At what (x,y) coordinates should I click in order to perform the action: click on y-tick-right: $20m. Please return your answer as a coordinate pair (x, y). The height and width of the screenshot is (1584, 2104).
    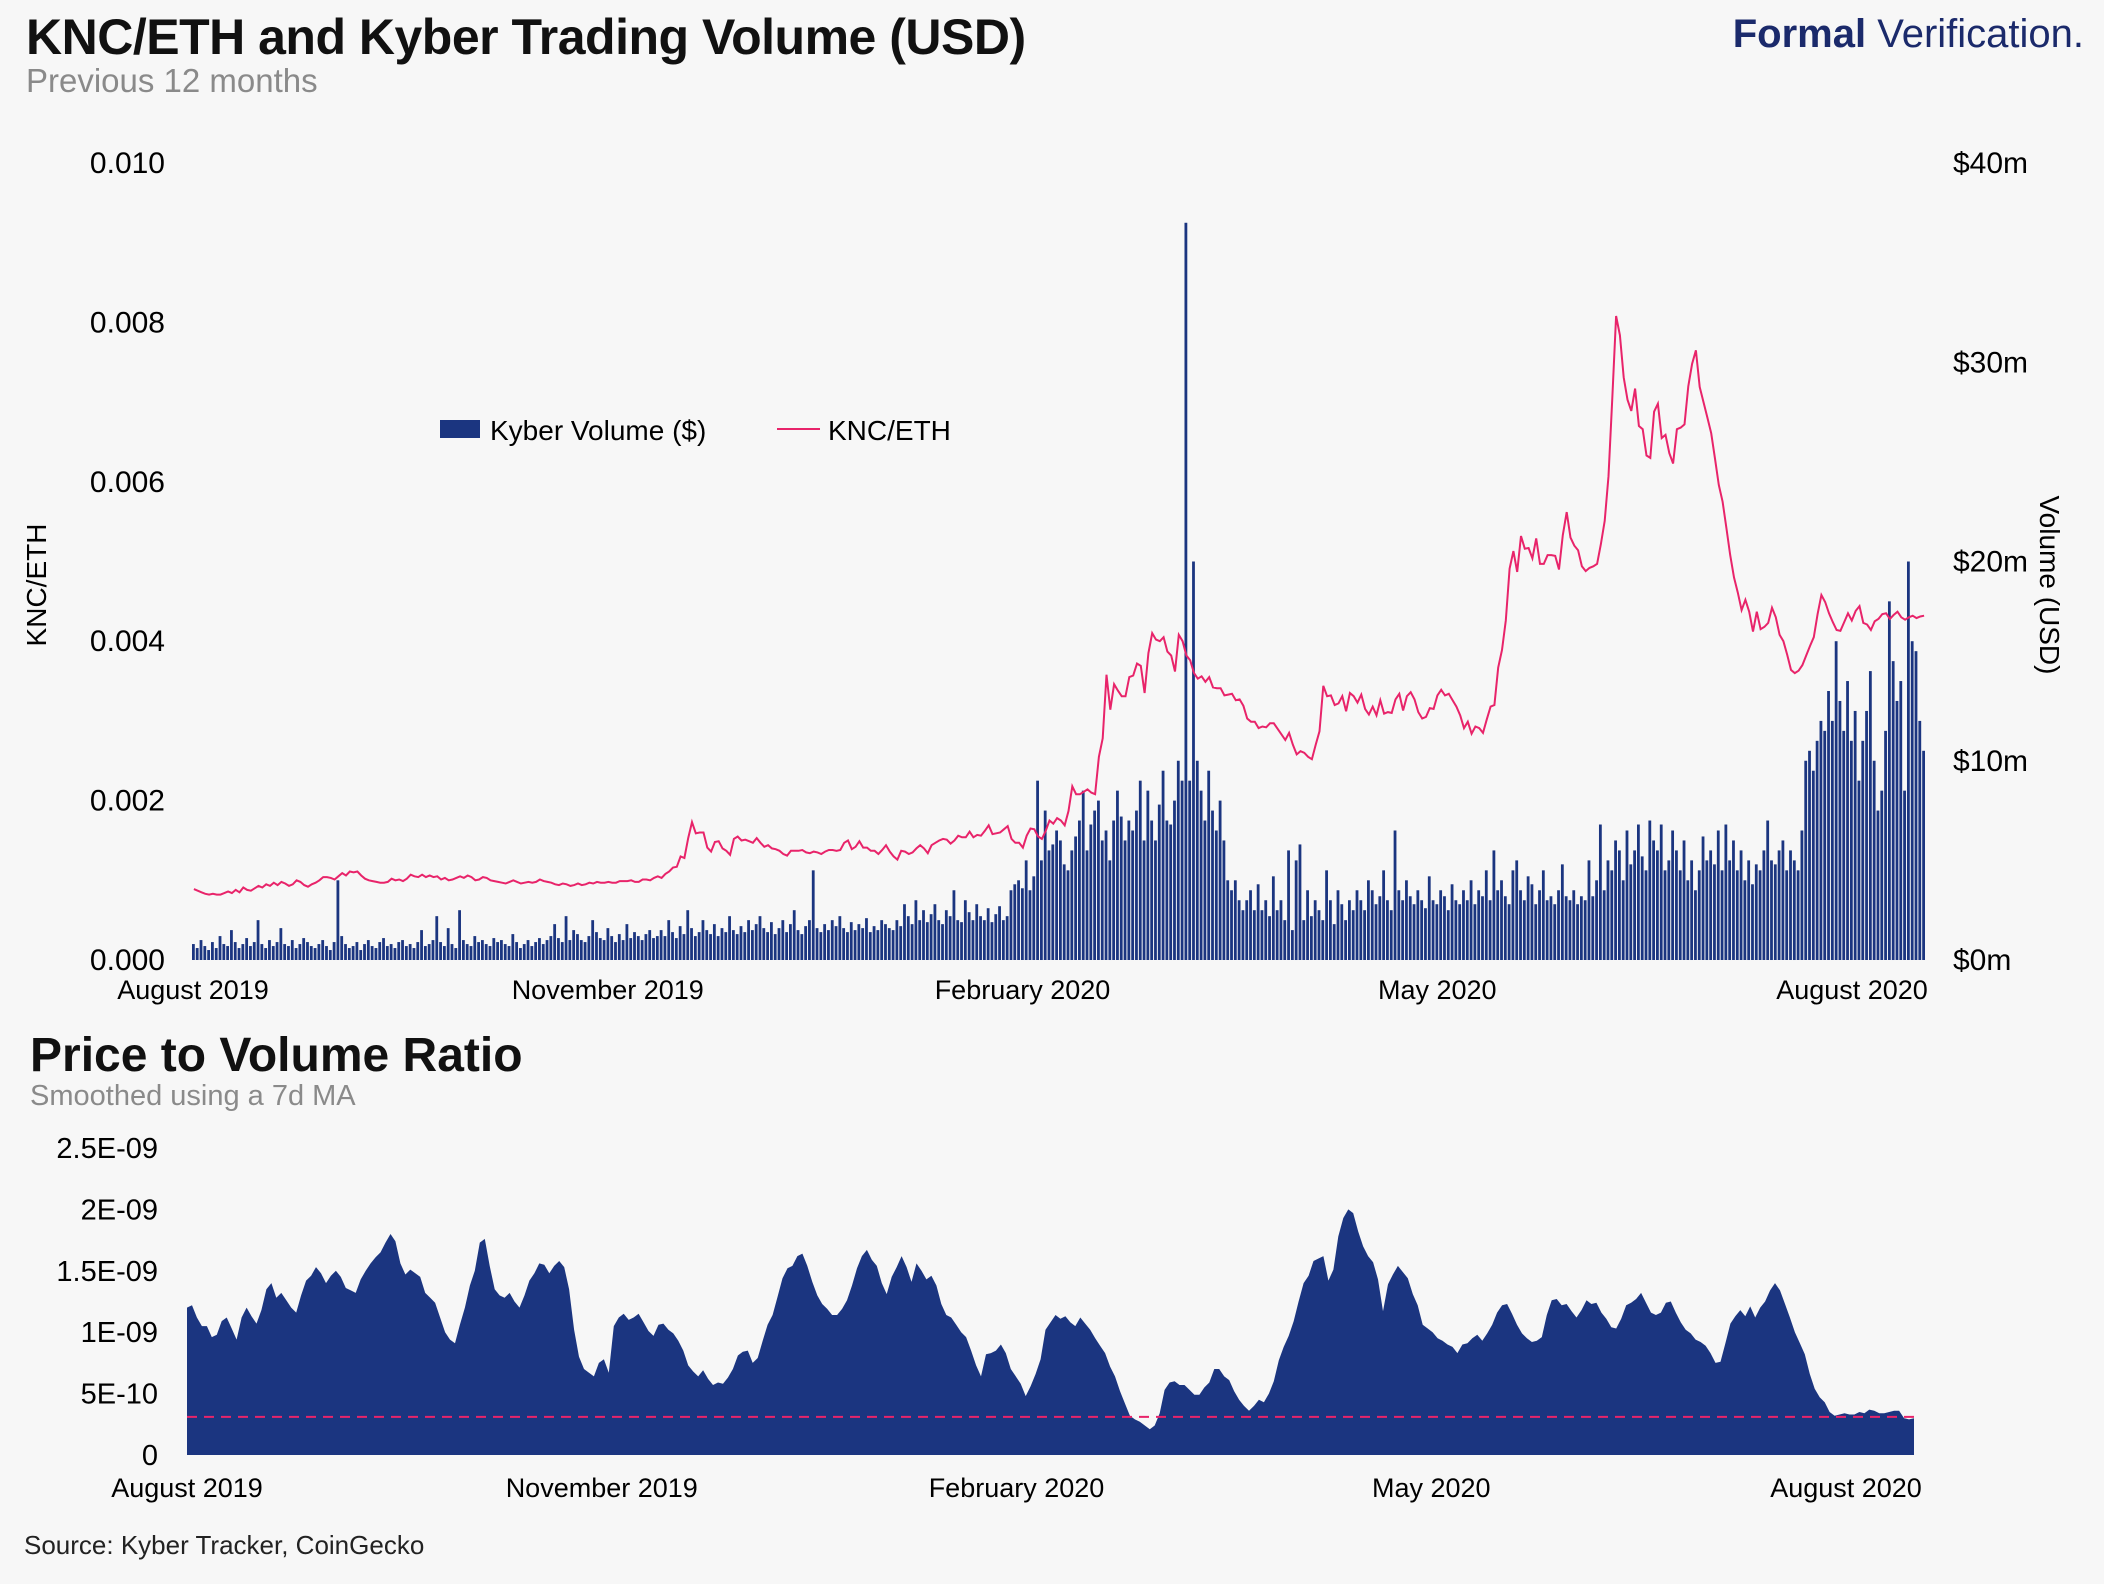
    Looking at the image, I should click on (1990, 562).